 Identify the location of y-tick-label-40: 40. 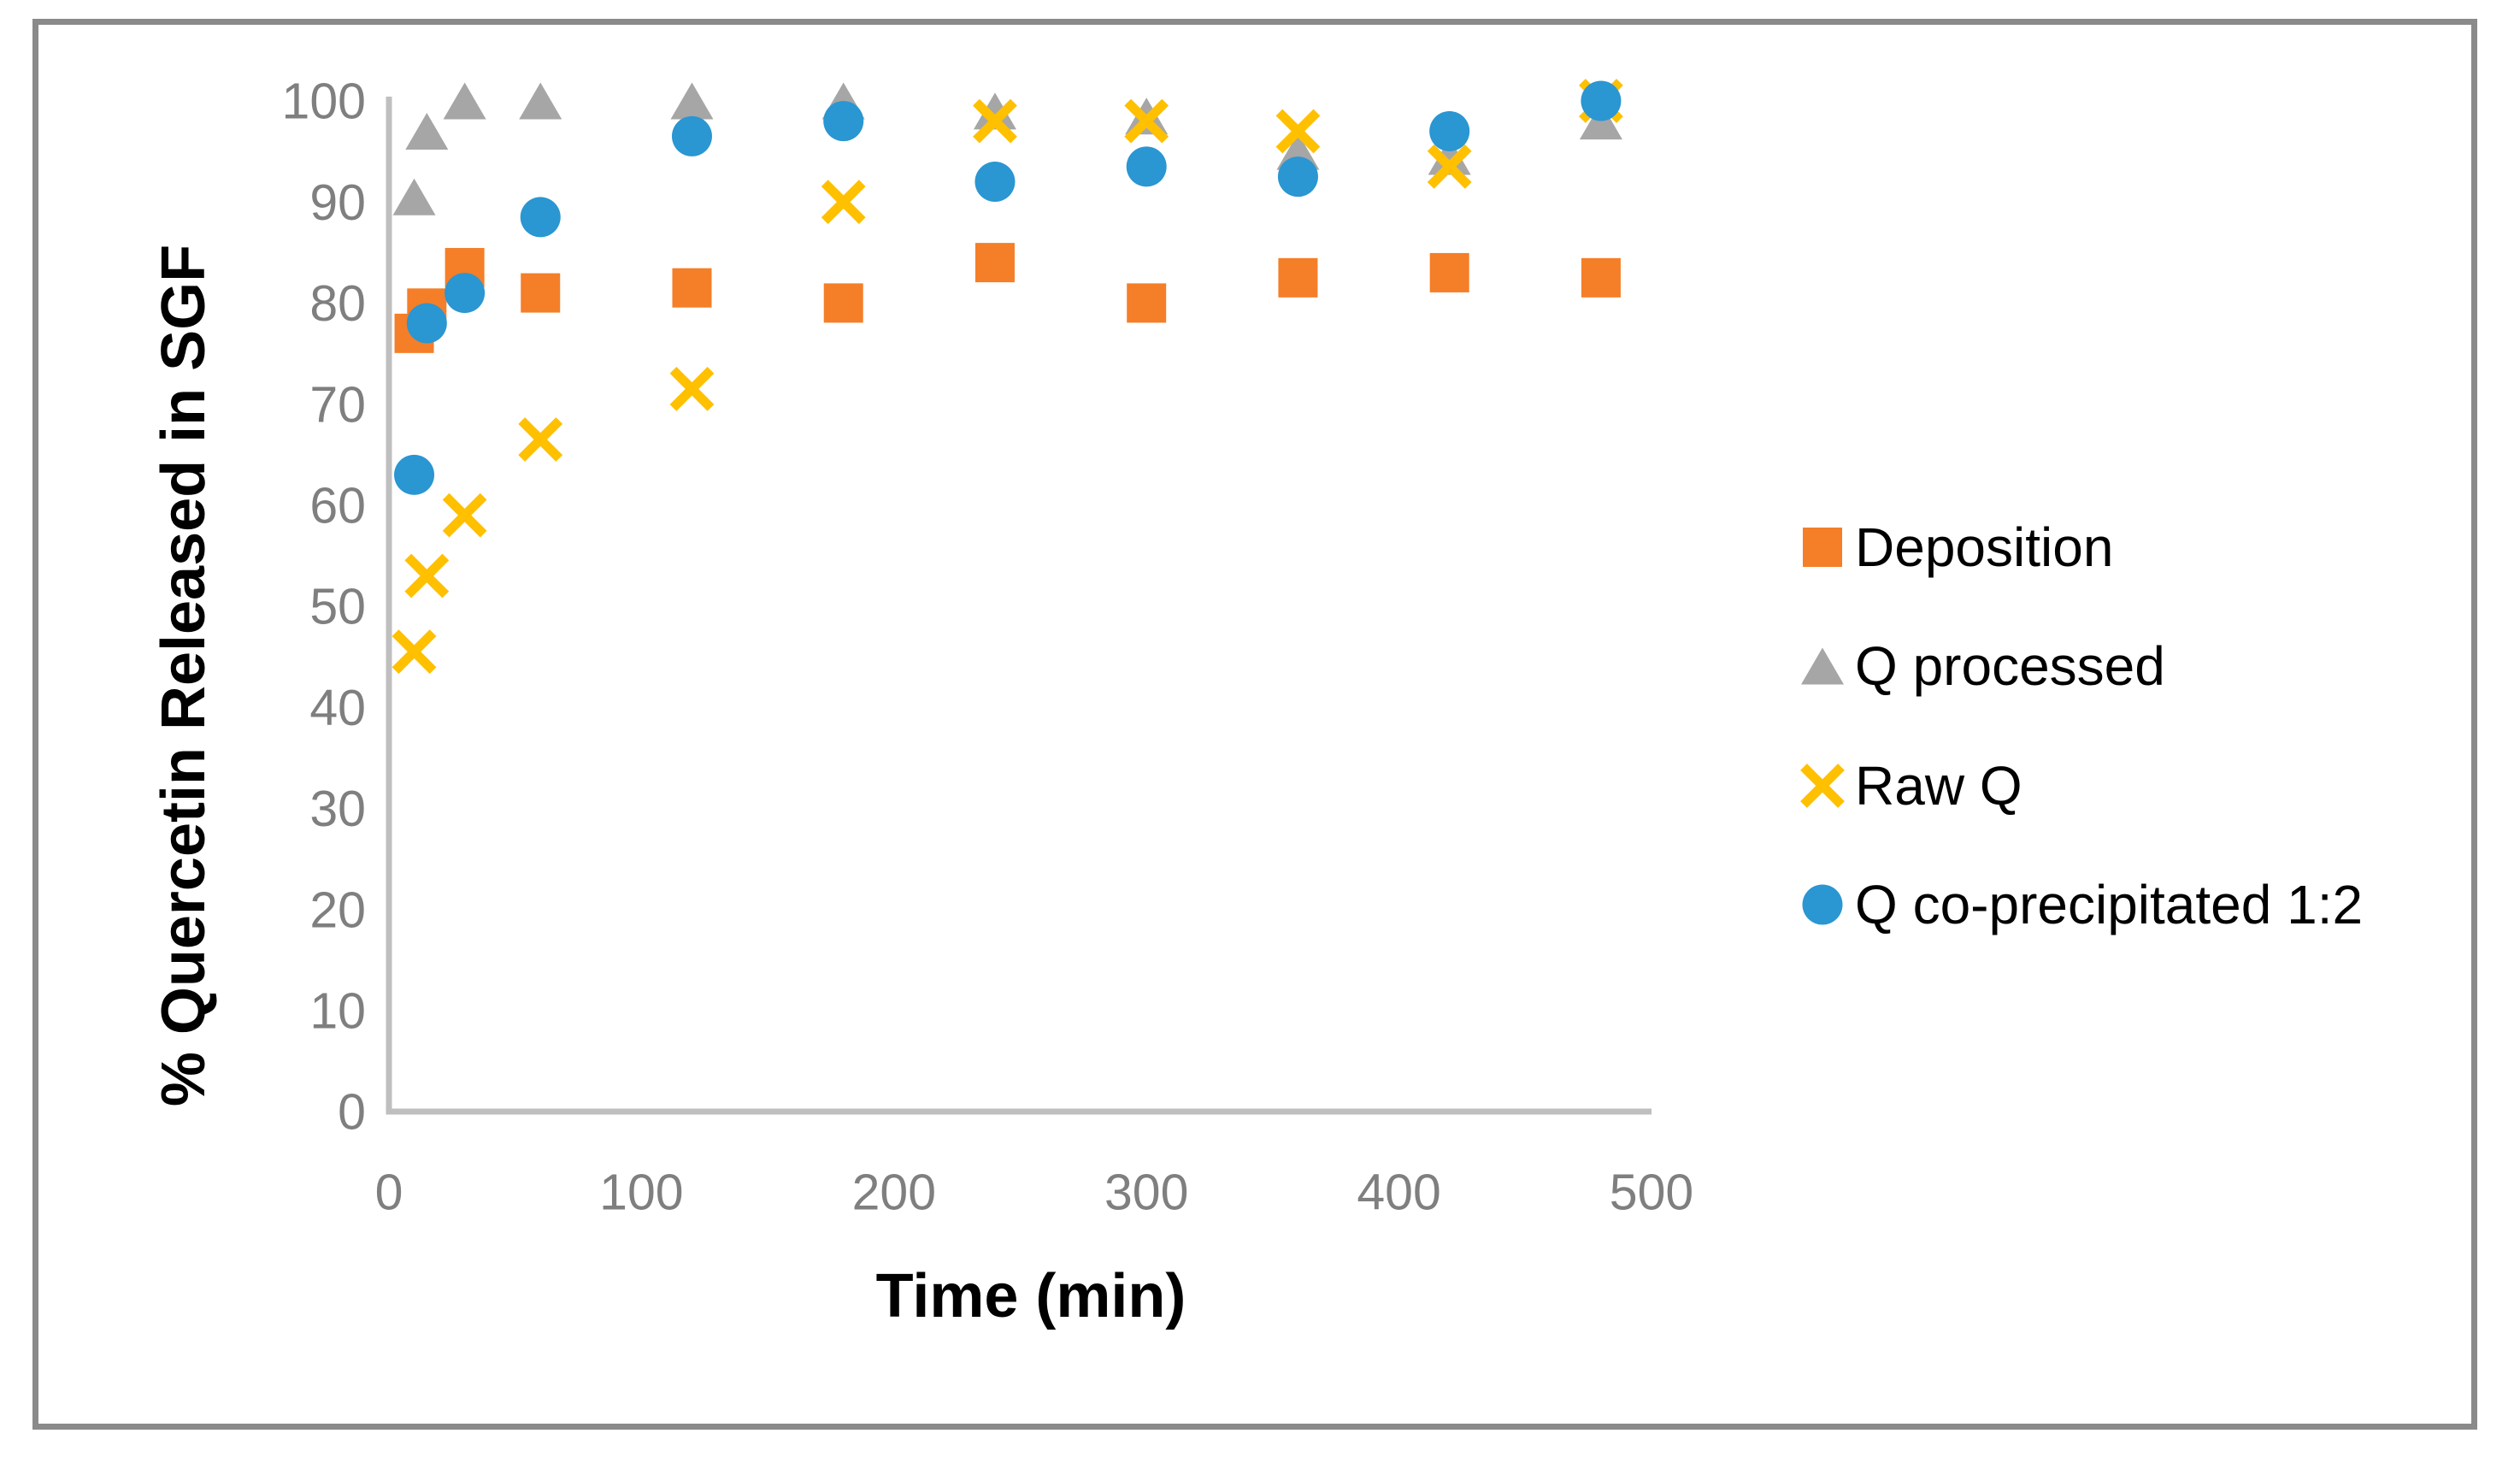
(338, 708).